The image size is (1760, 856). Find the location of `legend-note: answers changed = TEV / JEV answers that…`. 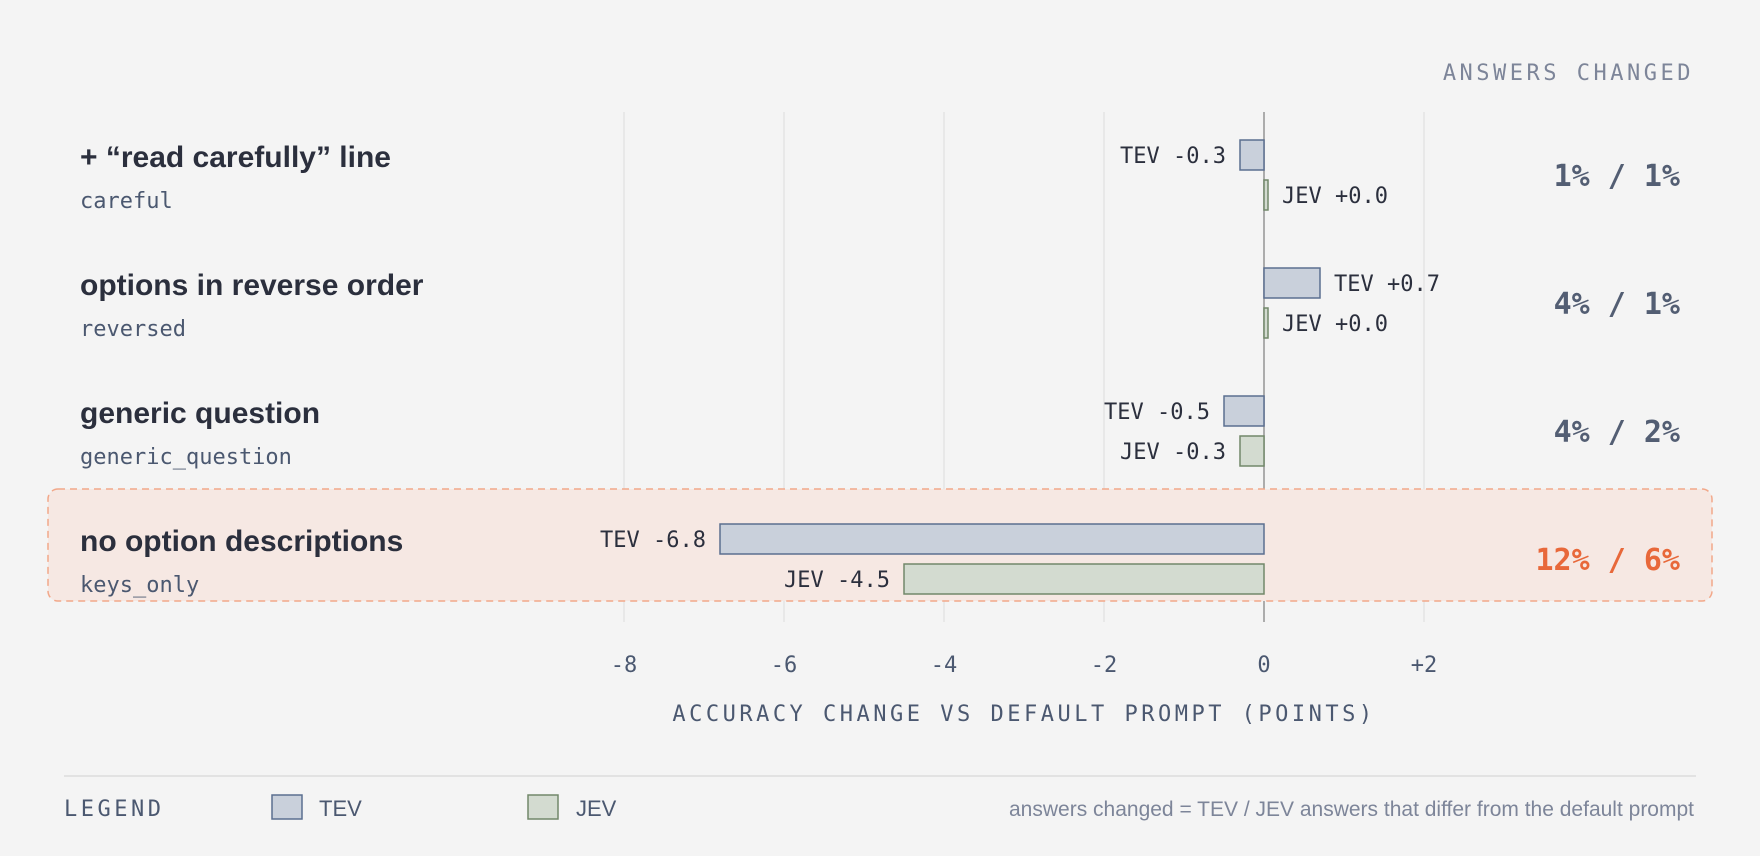

legend-note: answers changed = TEV / JEV answers that… is located at coordinates (1351, 809).